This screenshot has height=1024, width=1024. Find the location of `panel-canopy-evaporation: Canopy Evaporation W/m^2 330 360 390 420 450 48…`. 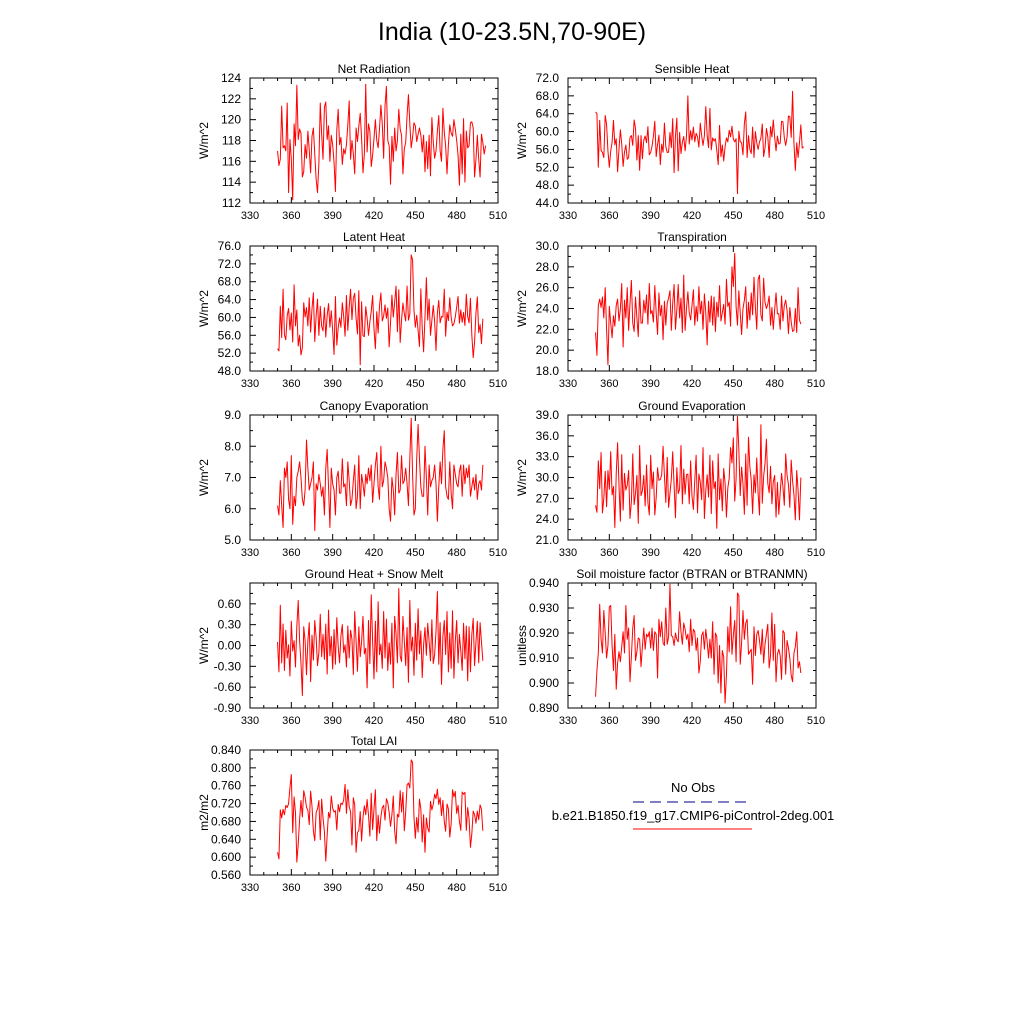

panel-canopy-evaporation: Canopy Evaporation W/m^2 330 360 390 420 450 48… is located at coordinates (352, 479).